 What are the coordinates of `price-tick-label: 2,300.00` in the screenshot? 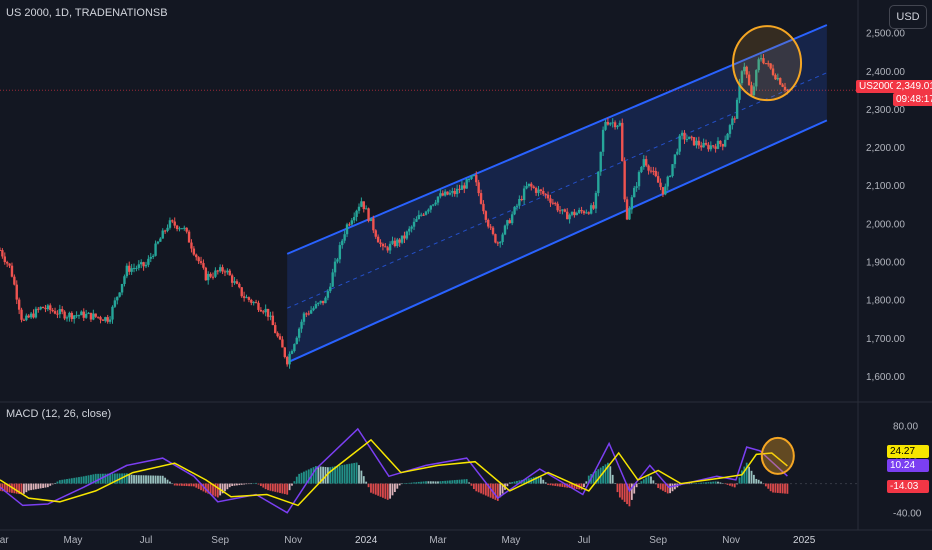 It's located at (885, 110).